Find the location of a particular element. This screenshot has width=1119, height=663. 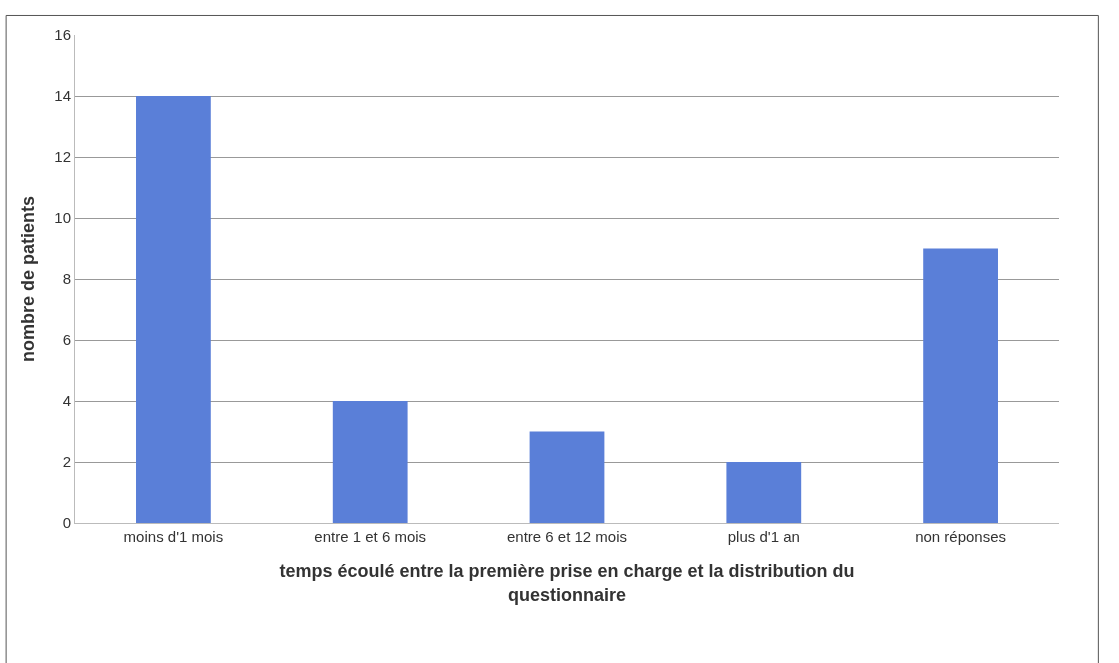

y-tick-label: 10 is located at coordinates (62, 218).